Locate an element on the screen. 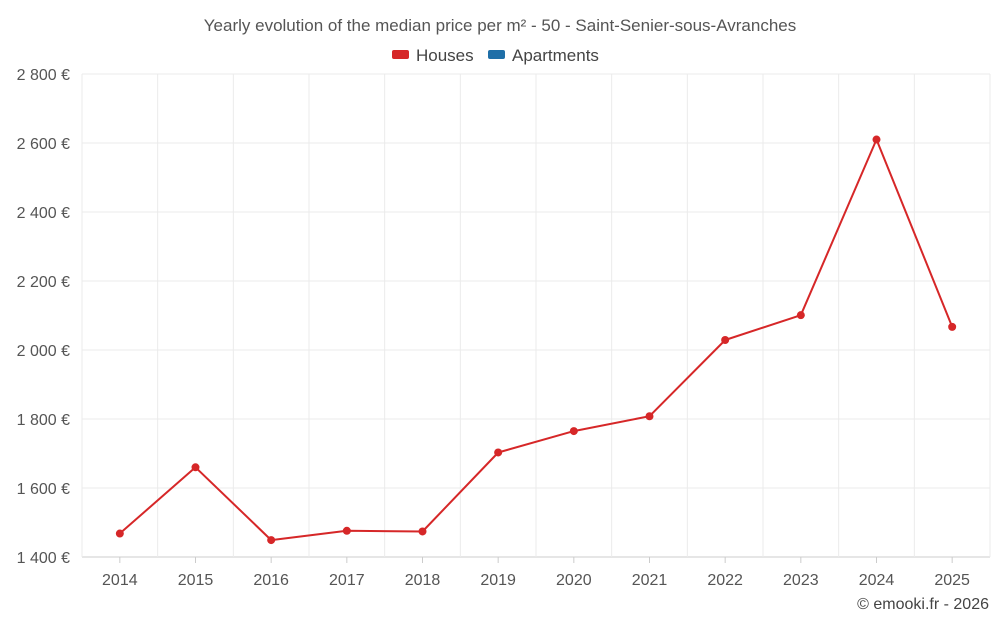 This screenshot has height=625, width=1000. legend-swatch-apartments is located at coordinates (496, 54).